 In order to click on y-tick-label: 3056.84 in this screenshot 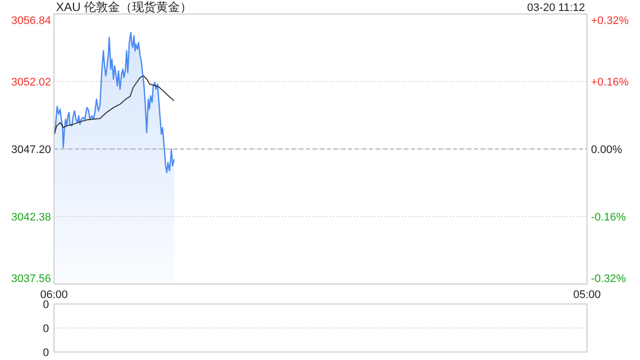, I will do `click(31, 21)`.